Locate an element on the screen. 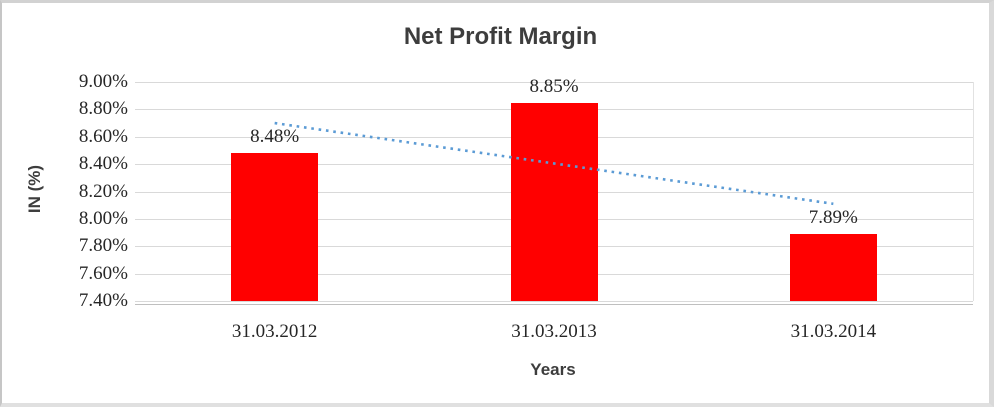 The width and height of the screenshot is (994, 407). bar-data-label: 8.85% is located at coordinates (554, 86).